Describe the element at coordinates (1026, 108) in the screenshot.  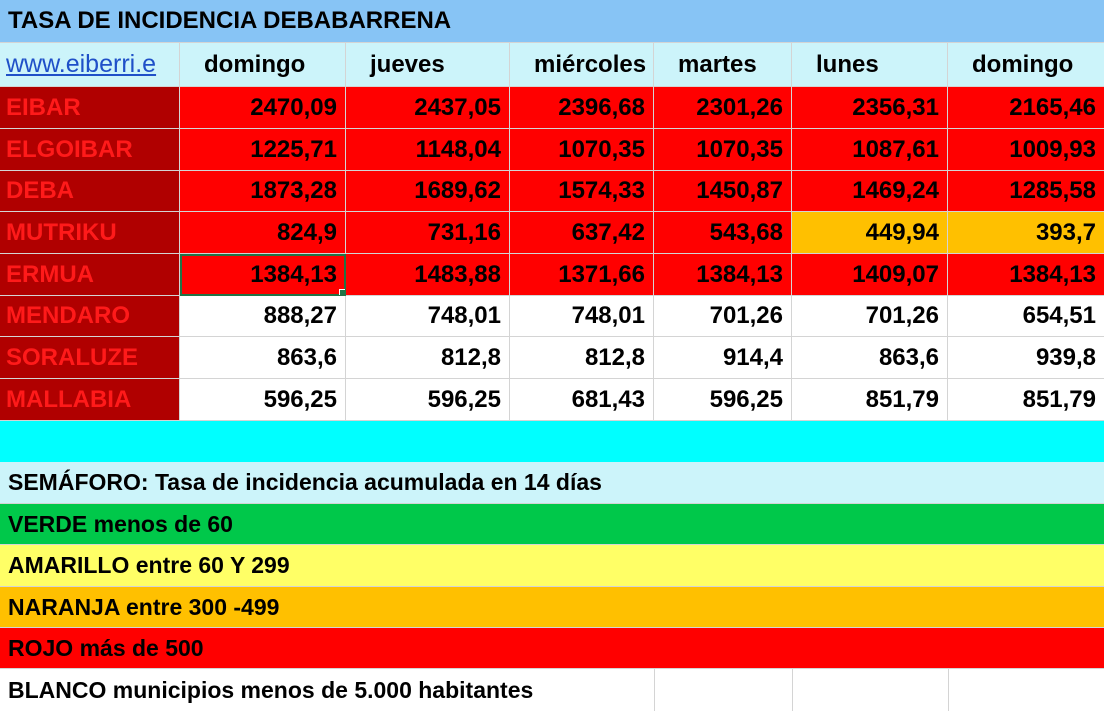
I see `value-cell: 2165,46` at that location.